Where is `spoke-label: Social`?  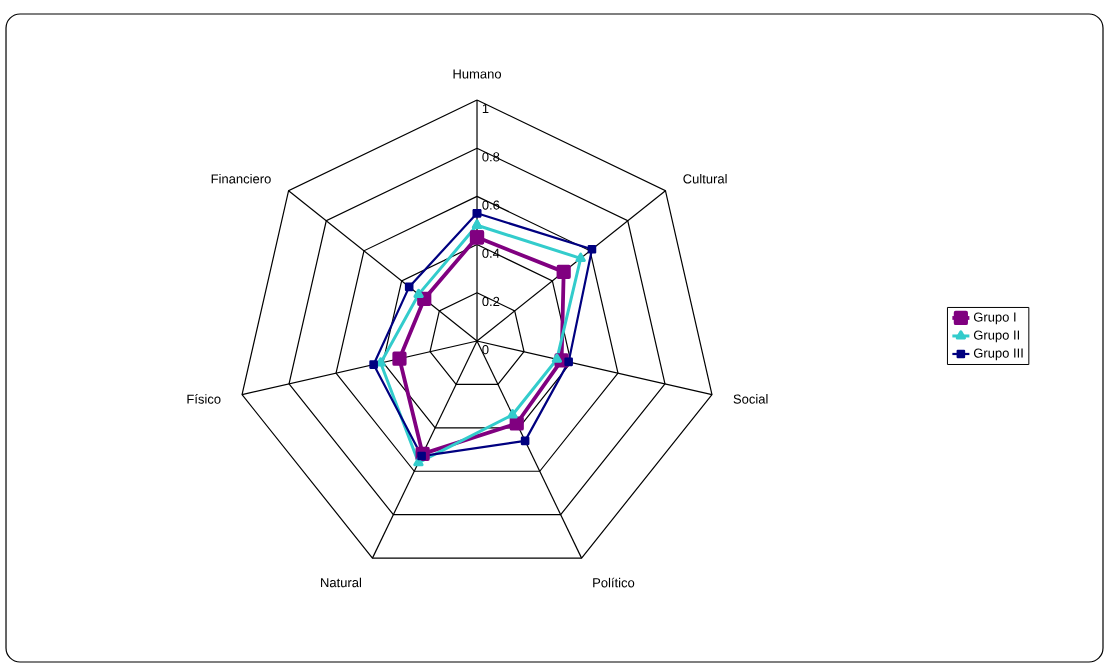
spoke-label: Social is located at coordinates (750, 399).